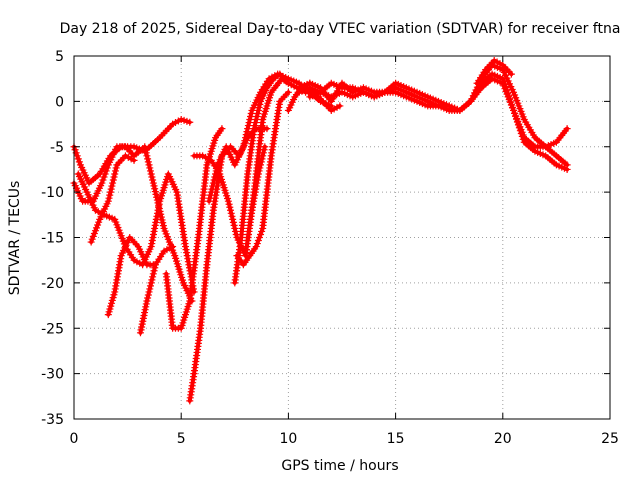 Image resolution: width=640 pixels, height=480 pixels. Describe the element at coordinates (59, 57) in the screenshot. I see `y-tick-label: 5` at that location.